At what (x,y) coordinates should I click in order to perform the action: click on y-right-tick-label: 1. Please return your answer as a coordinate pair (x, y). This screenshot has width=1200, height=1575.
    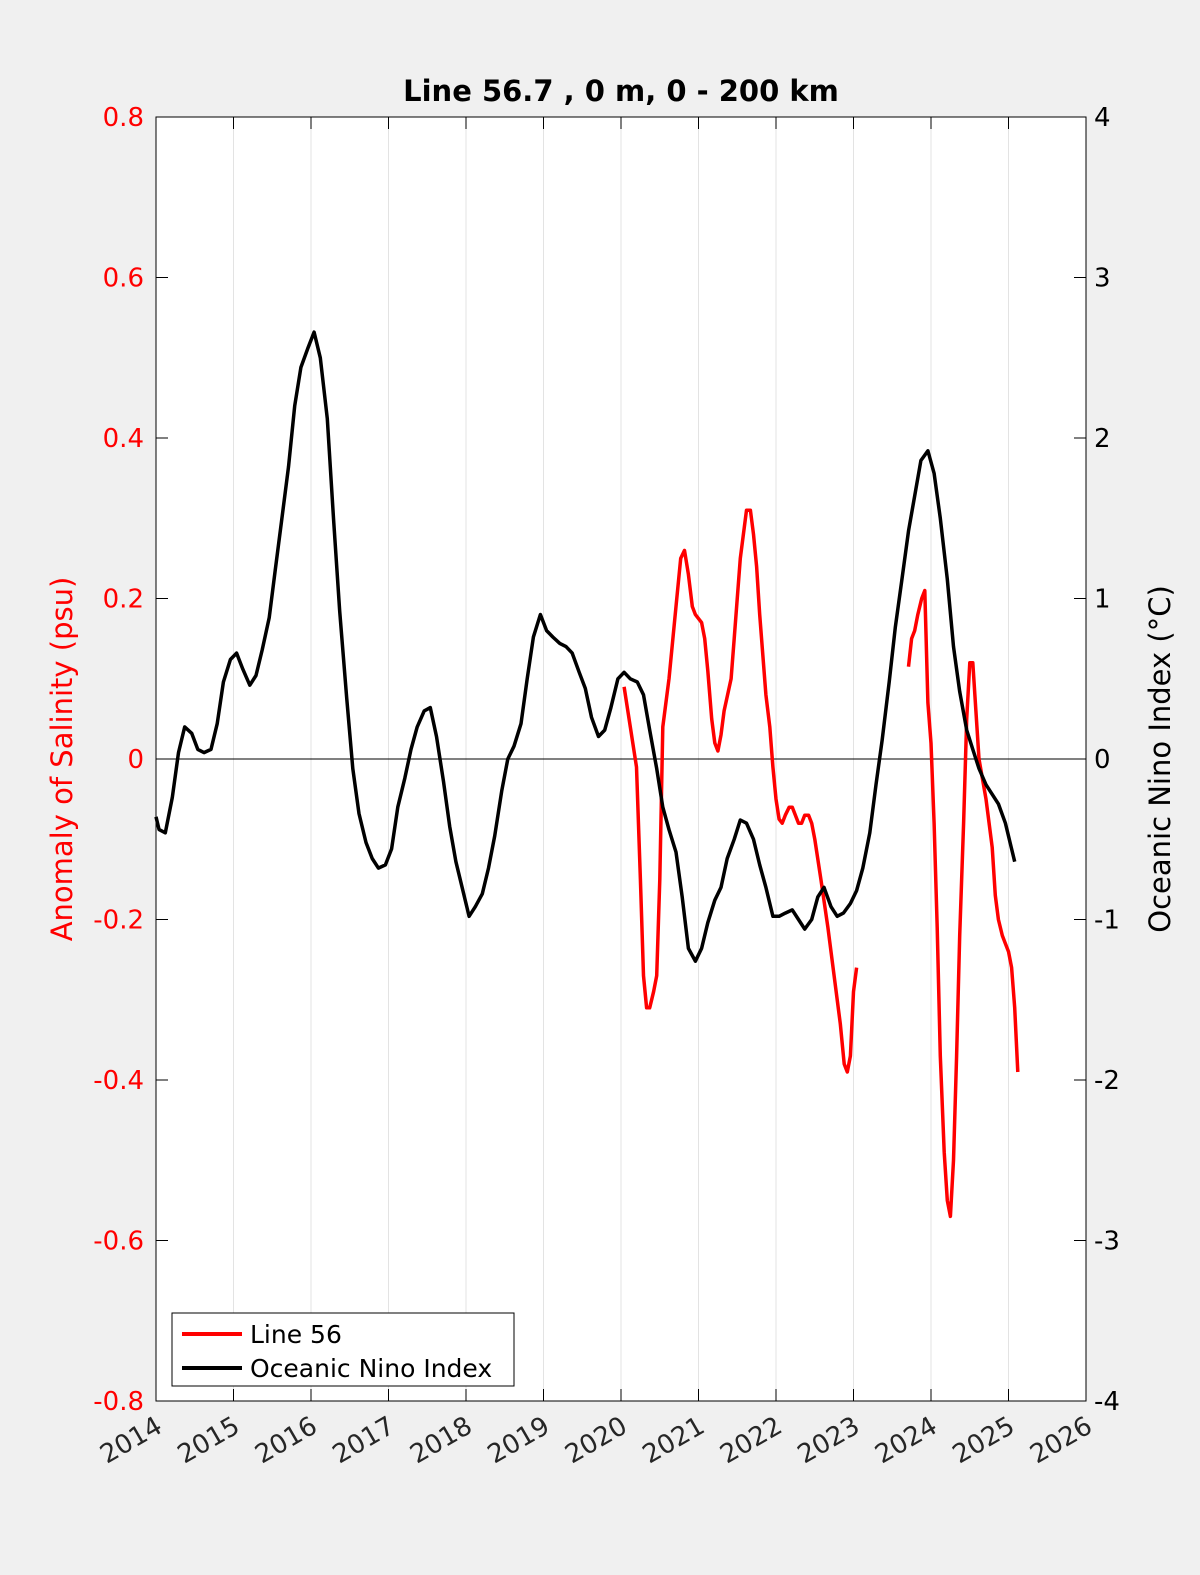
    Looking at the image, I should click on (1102, 600).